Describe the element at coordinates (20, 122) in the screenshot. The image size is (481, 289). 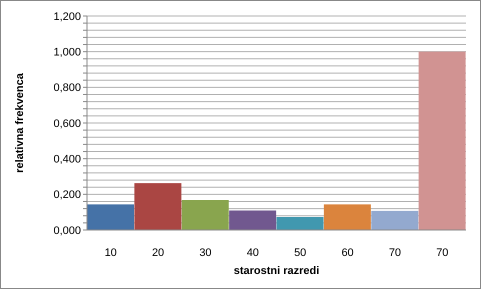
I see `y-axis-title: relativna frekvenca` at that location.